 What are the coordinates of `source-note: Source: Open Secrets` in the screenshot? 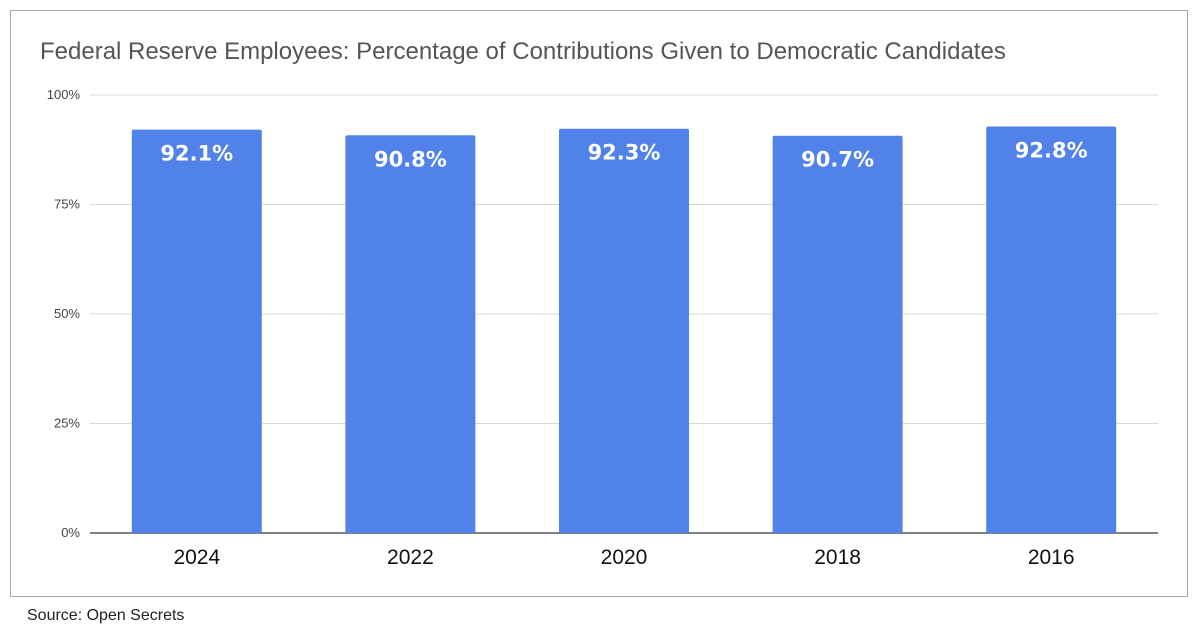 It's located at (106, 615).